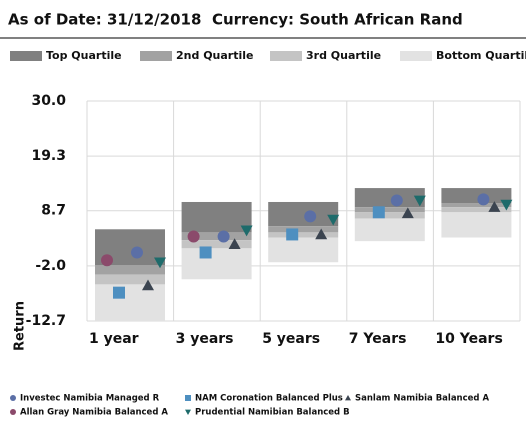  Describe the element at coordinates (272, 413) in the screenshot. I see `legend-label: Prudential Namibian Balanced B` at that location.